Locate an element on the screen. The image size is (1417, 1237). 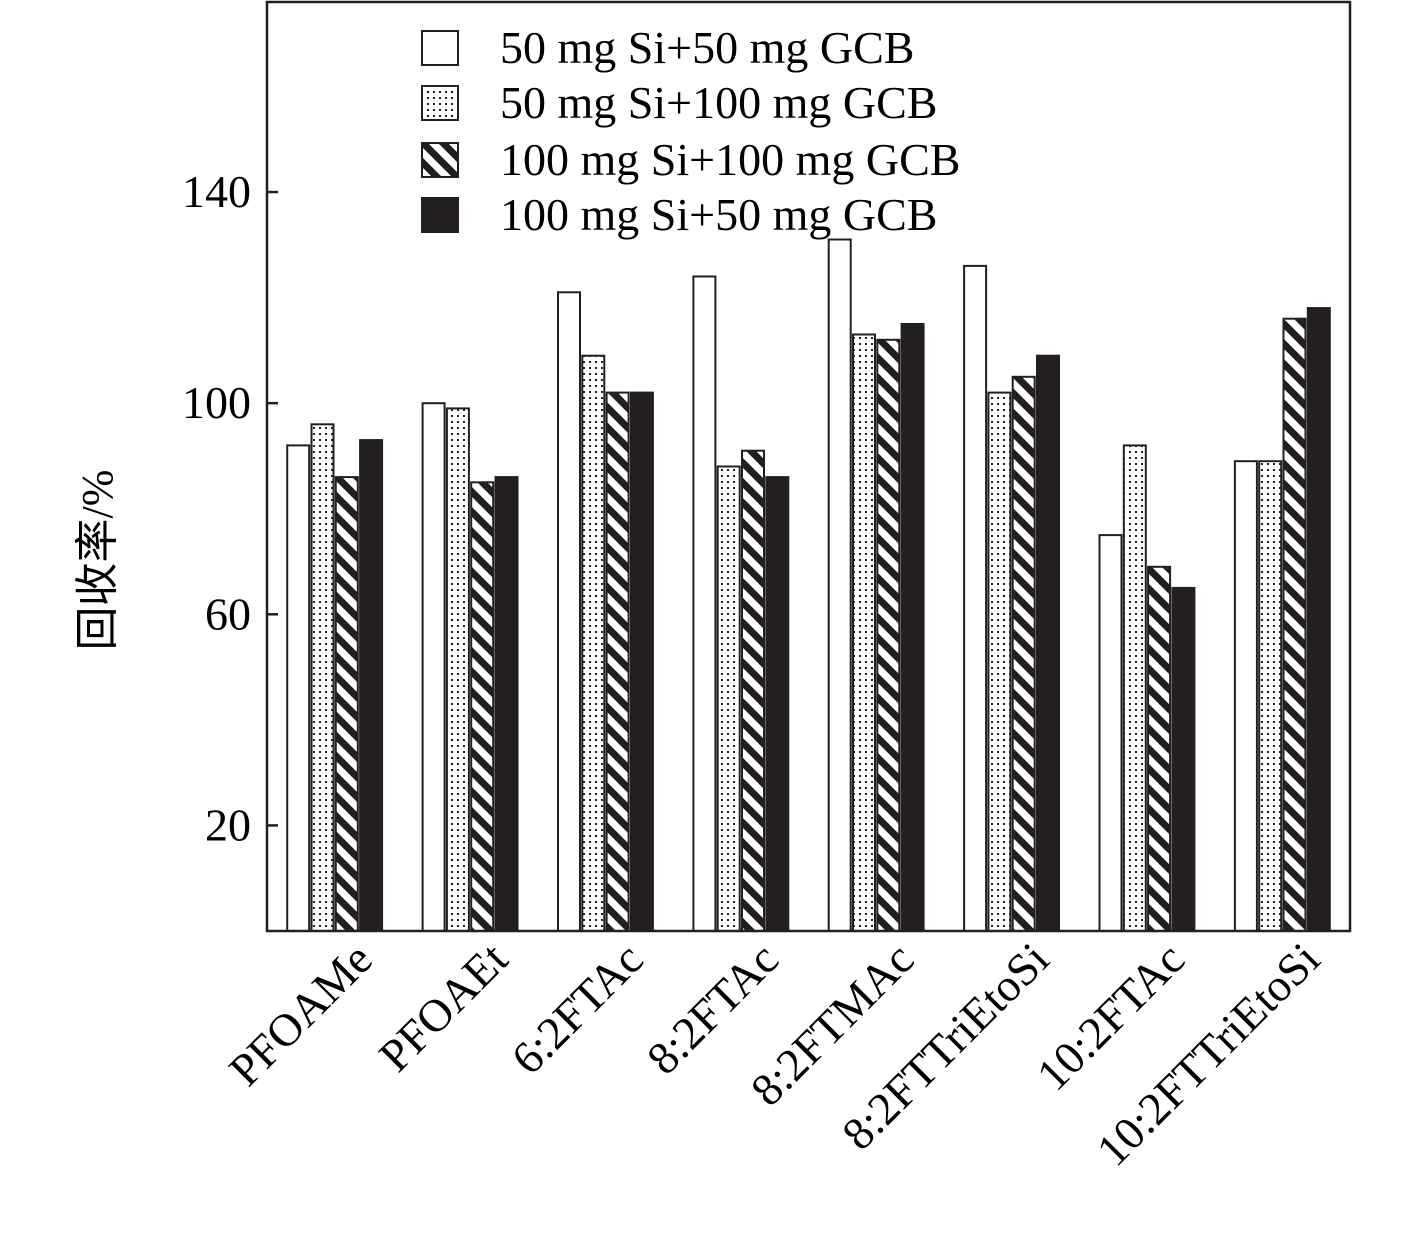
legend-label-2: 50 mg Si+100 mg GCB is located at coordinates (718, 102).